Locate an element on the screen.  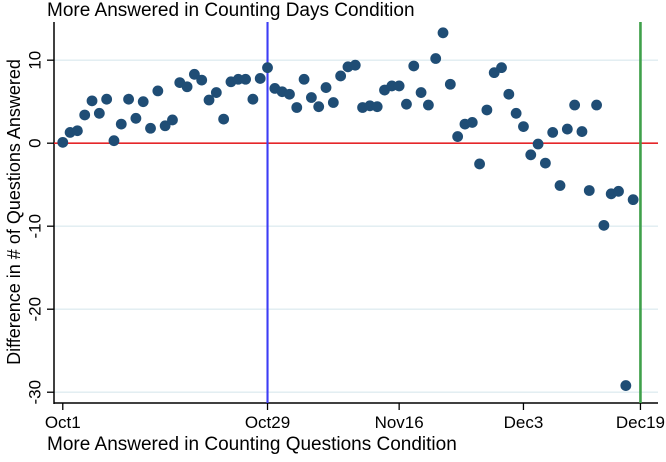
x-tick-label: Nov16 is located at coordinates (399, 422).